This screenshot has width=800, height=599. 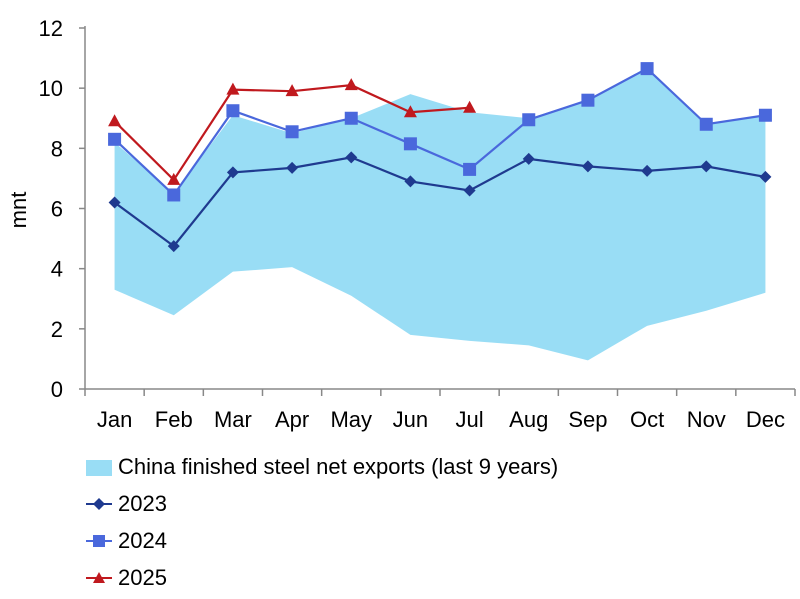 What do you see at coordinates (322, 503) in the screenshot?
I see `legend-item-2023: 2023` at bounding box center [322, 503].